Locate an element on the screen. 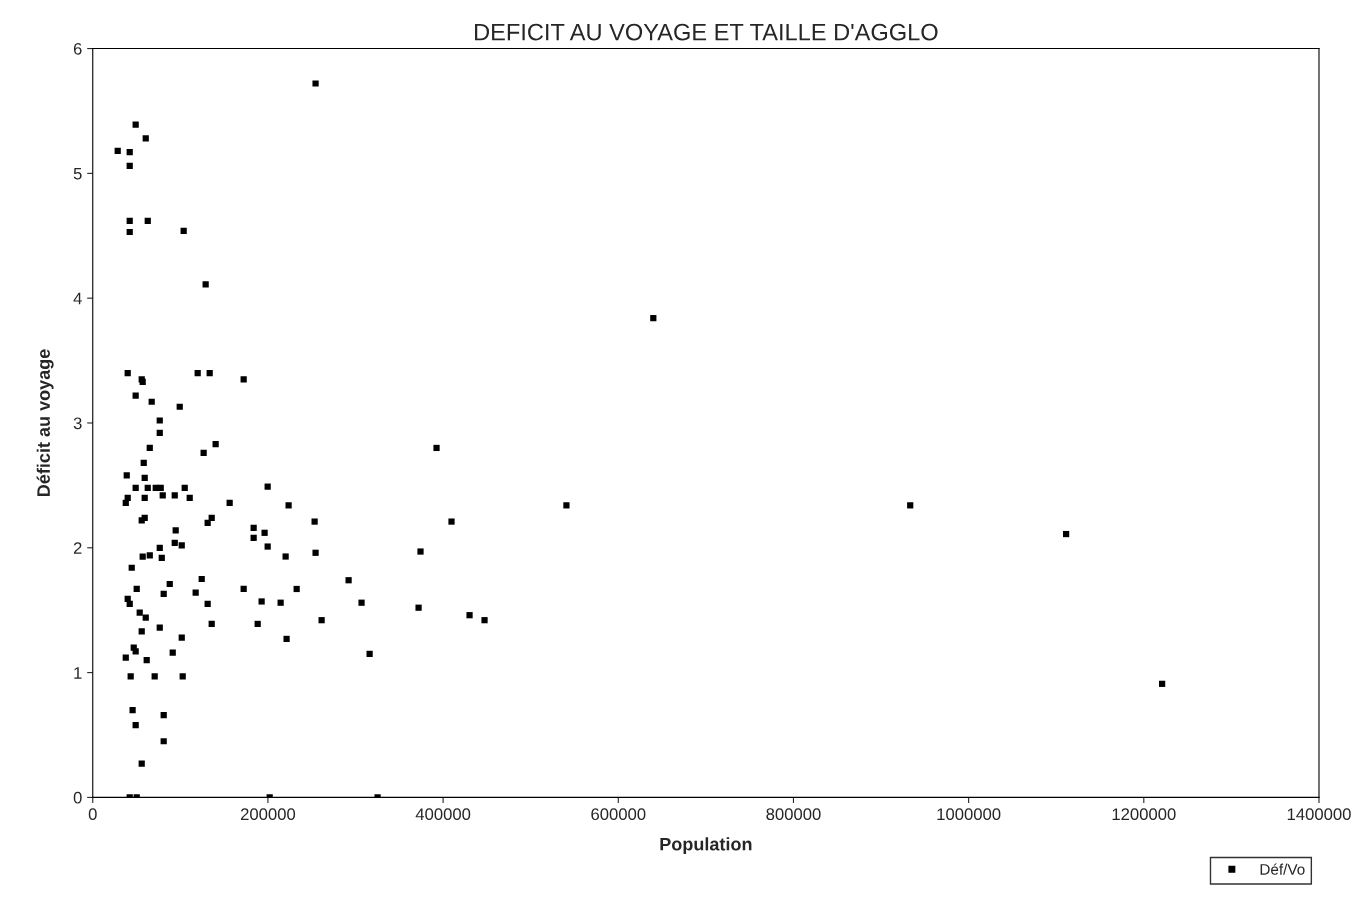 The image size is (1364, 899). y-tick-label: 6 is located at coordinates (77, 48).